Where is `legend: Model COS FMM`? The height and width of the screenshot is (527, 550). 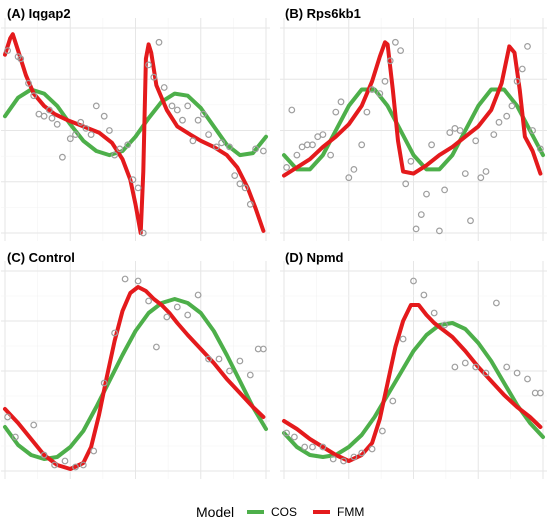
legend: Model COS FMM is located at coordinates (280, 512).